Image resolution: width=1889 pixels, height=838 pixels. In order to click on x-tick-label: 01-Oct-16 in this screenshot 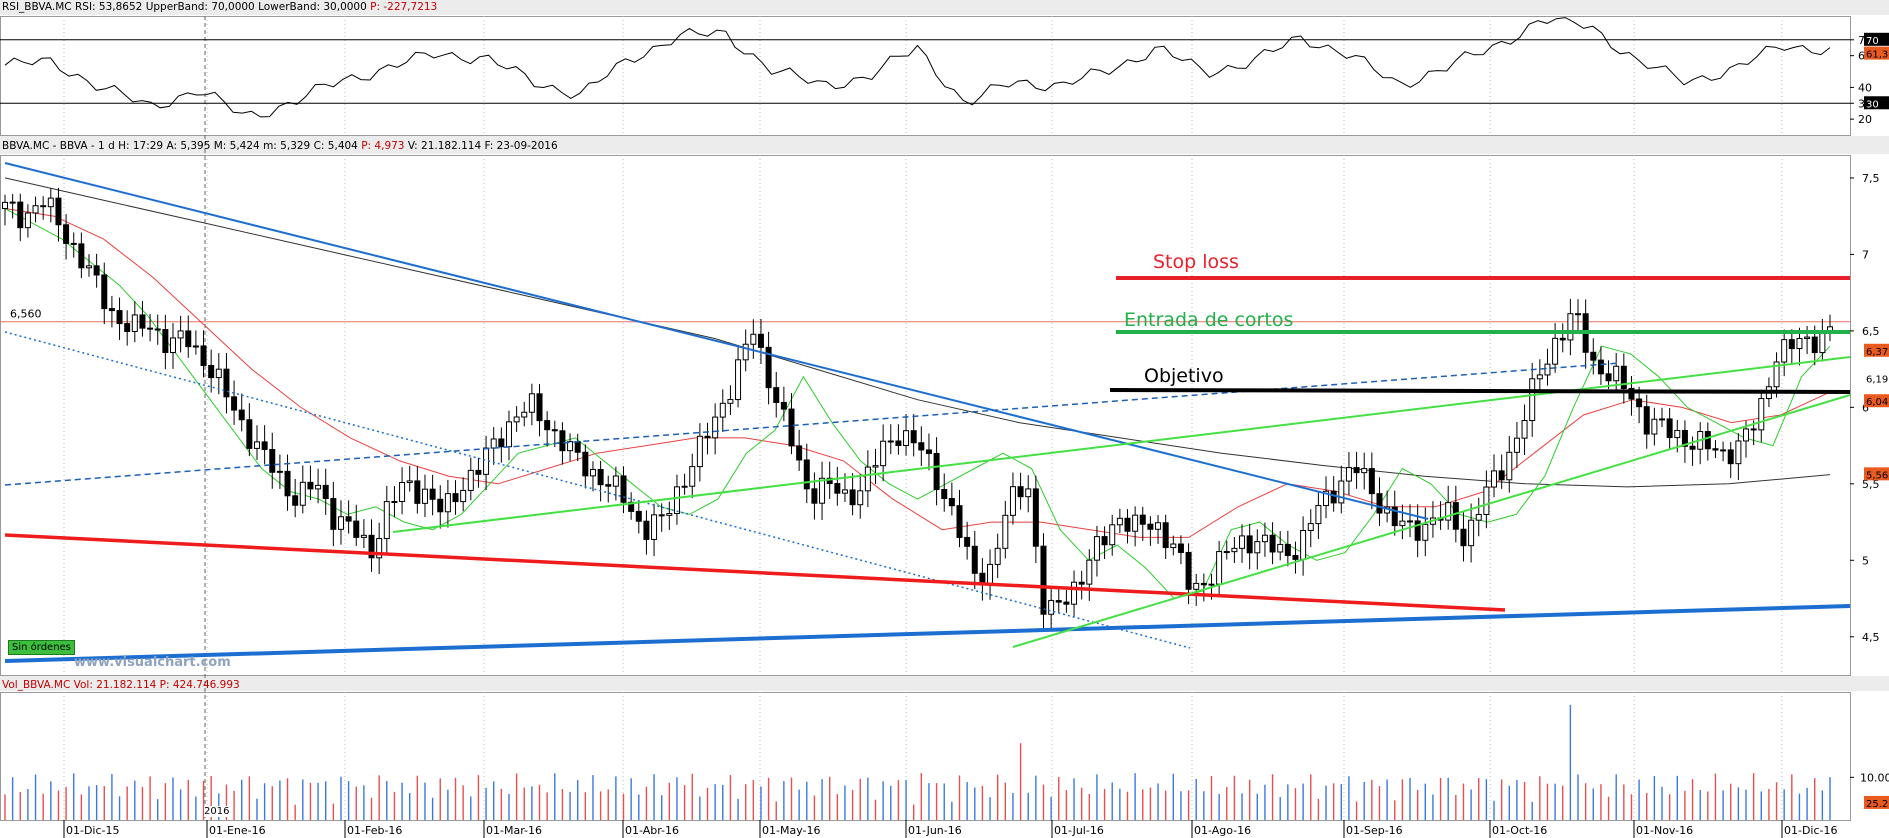, I will do `click(1519, 830)`.